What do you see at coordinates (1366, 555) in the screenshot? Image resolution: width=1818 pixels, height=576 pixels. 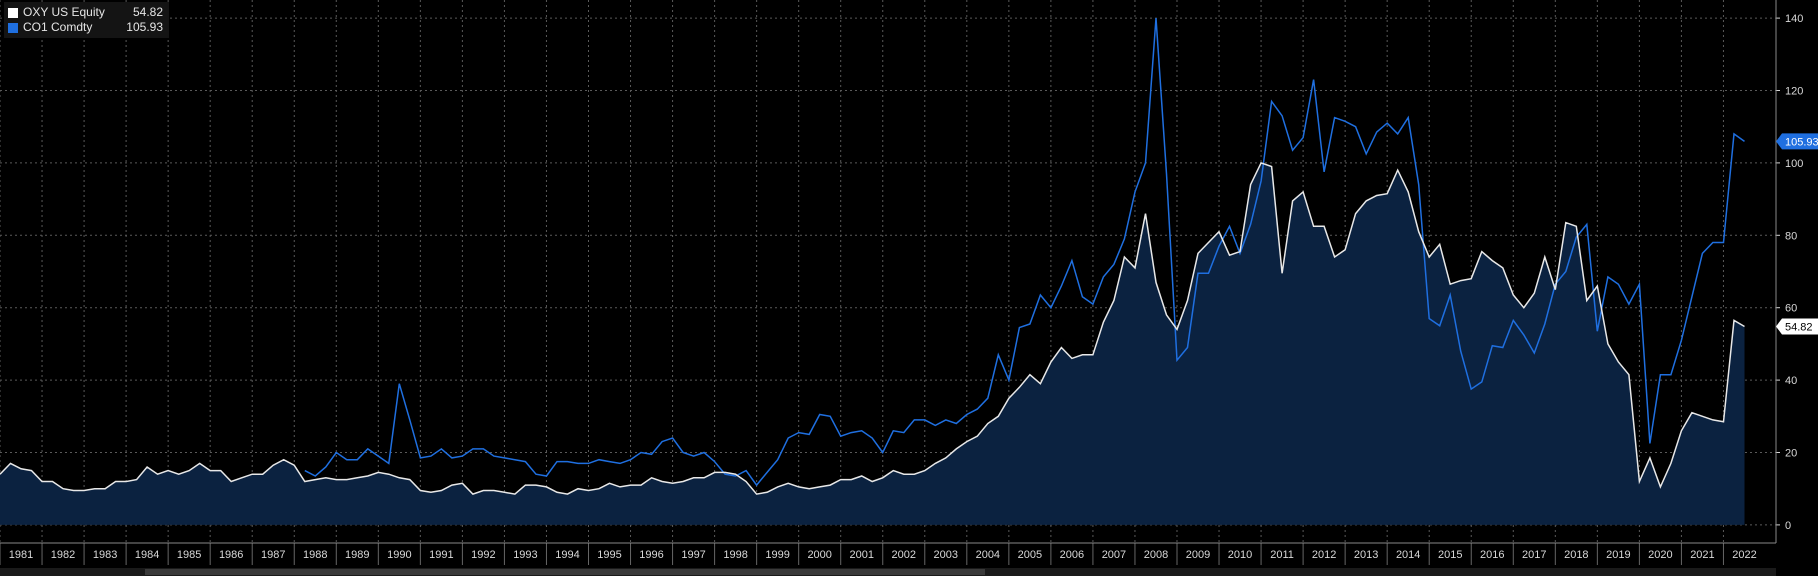 I see `x-tick-label: 2013` at bounding box center [1366, 555].